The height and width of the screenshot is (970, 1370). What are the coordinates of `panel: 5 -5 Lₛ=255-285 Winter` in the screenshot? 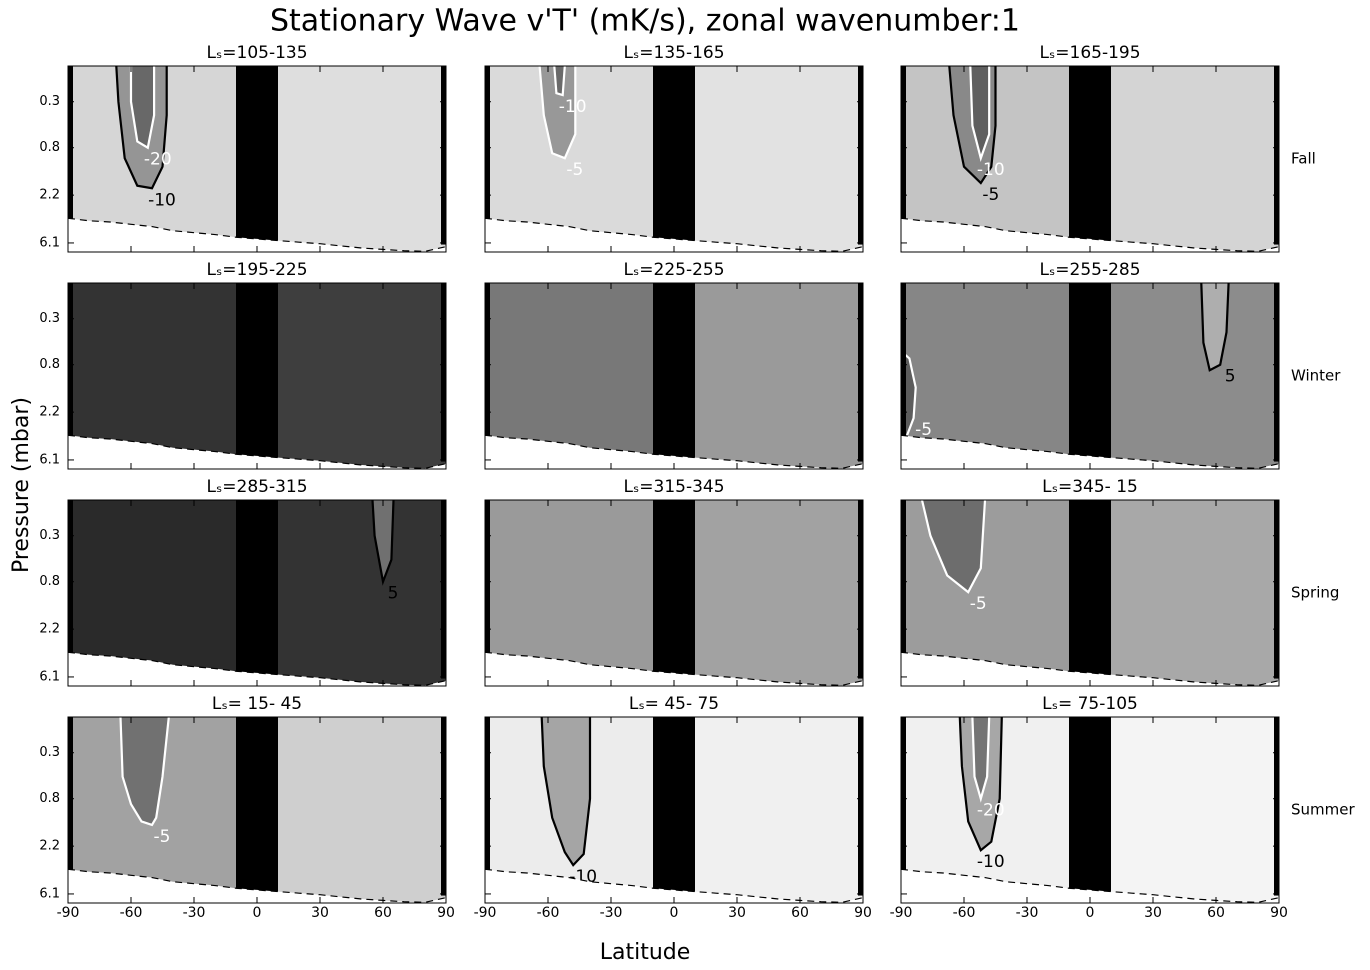 It's located at (1120, 365).